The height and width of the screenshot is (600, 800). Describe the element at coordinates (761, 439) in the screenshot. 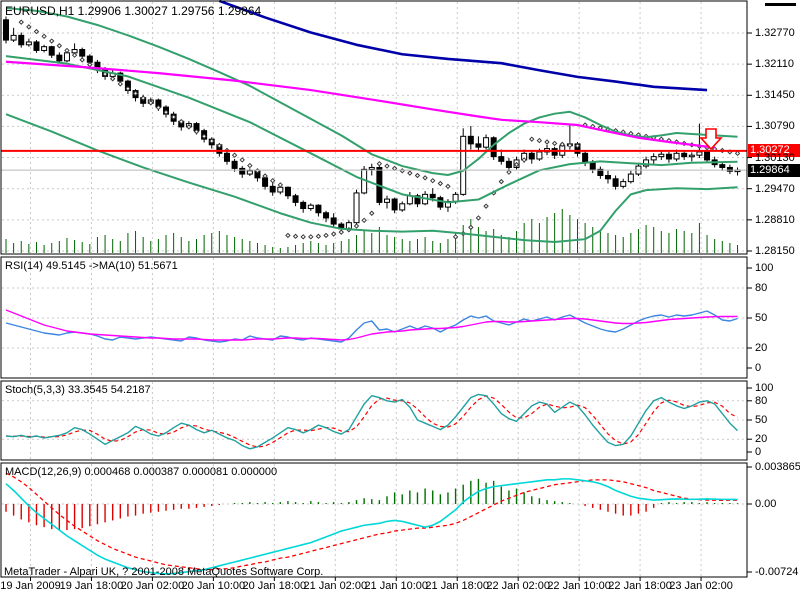

I see `stoch-tick-label: 20` at that location.